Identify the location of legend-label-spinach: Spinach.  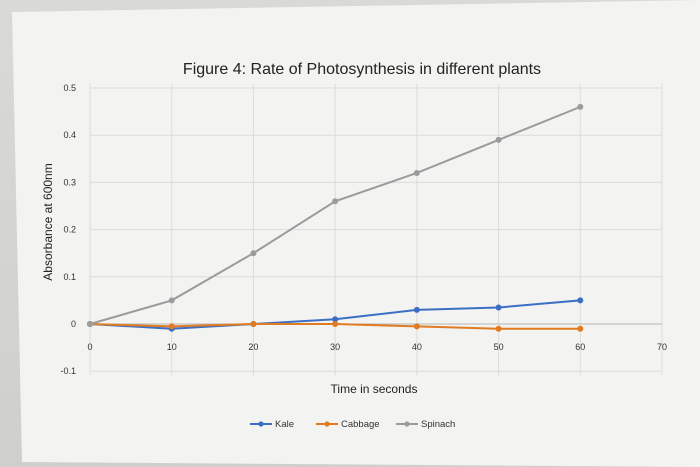
(438, 424).